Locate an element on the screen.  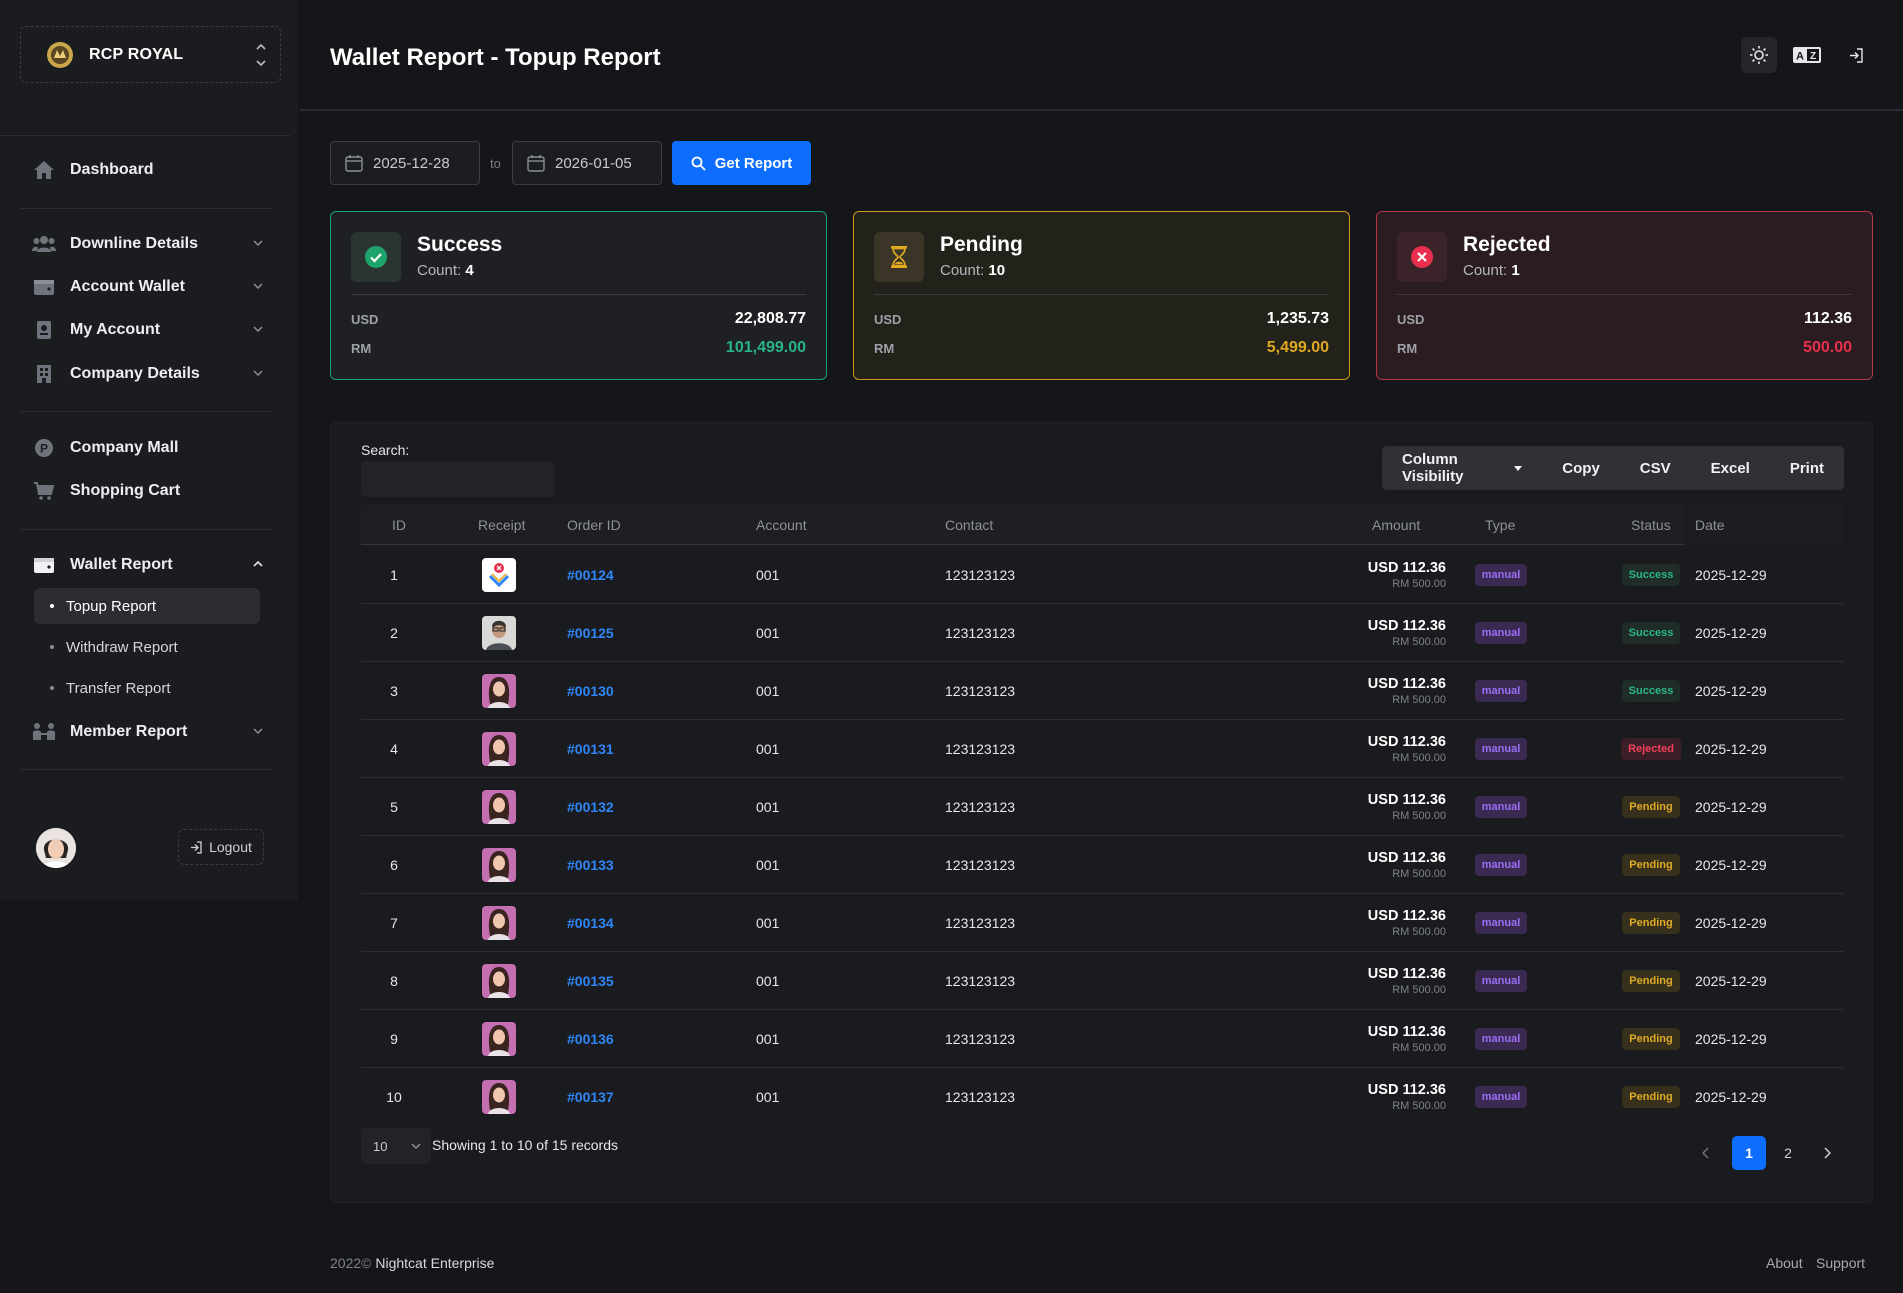
card-count: Count: 1 is located at coordinates (1491, 270).